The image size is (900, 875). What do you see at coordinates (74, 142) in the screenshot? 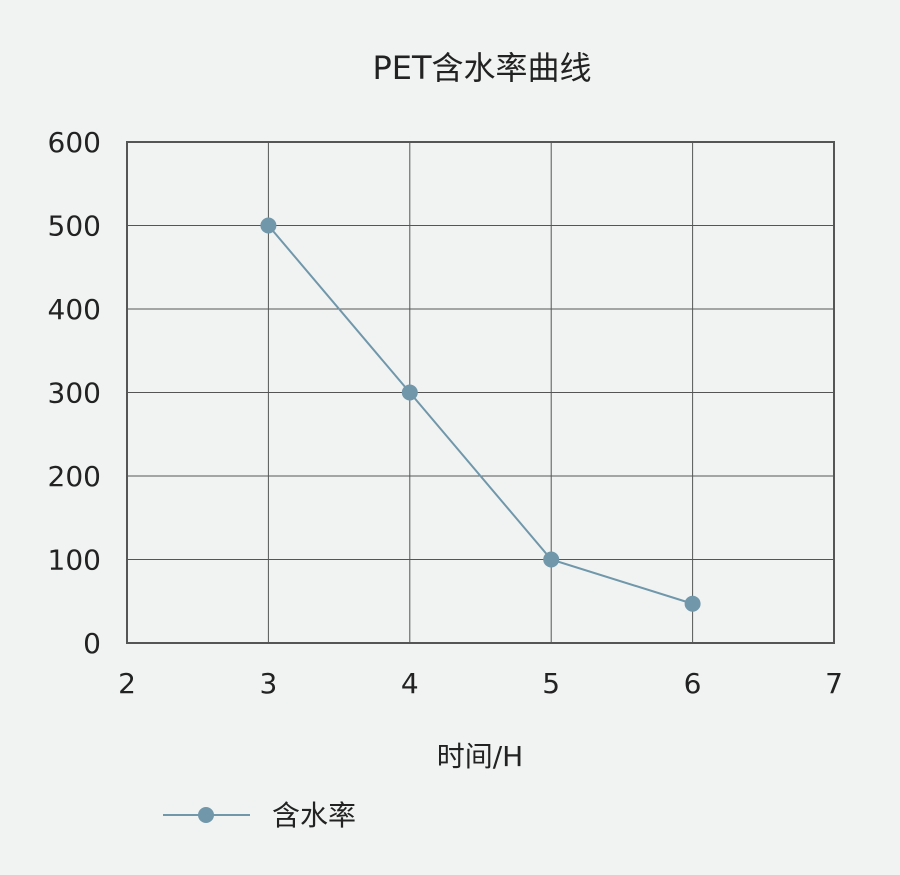
I see `y-tick-label: 600` at bounding box center [74, 142].